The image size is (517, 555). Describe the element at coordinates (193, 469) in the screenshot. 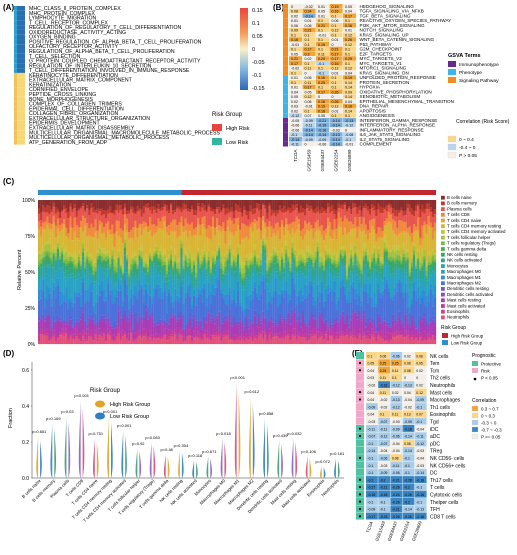

I see `violin-high` at that location.